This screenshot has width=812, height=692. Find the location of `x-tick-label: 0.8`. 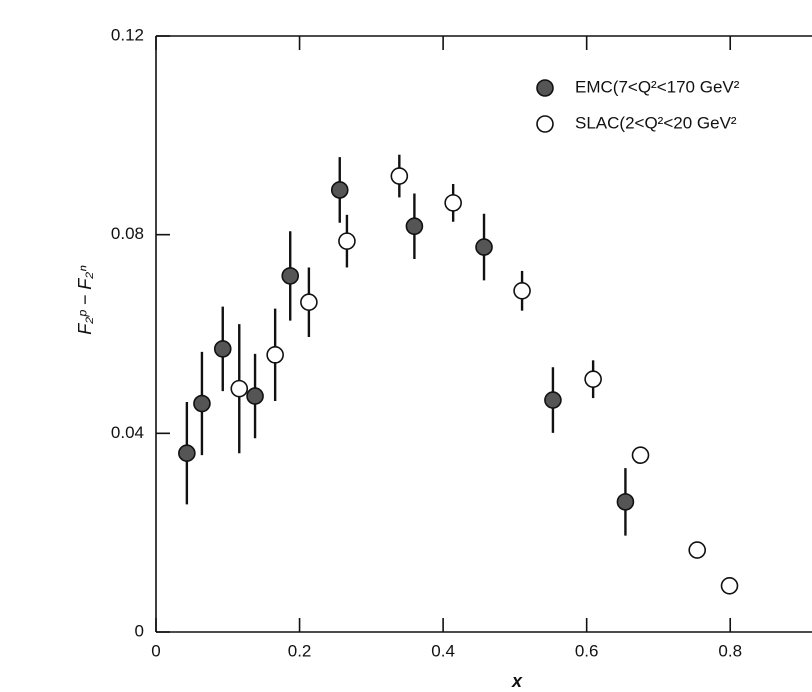

x-tick-label: 0.8 is located at coordinates (730, 650).